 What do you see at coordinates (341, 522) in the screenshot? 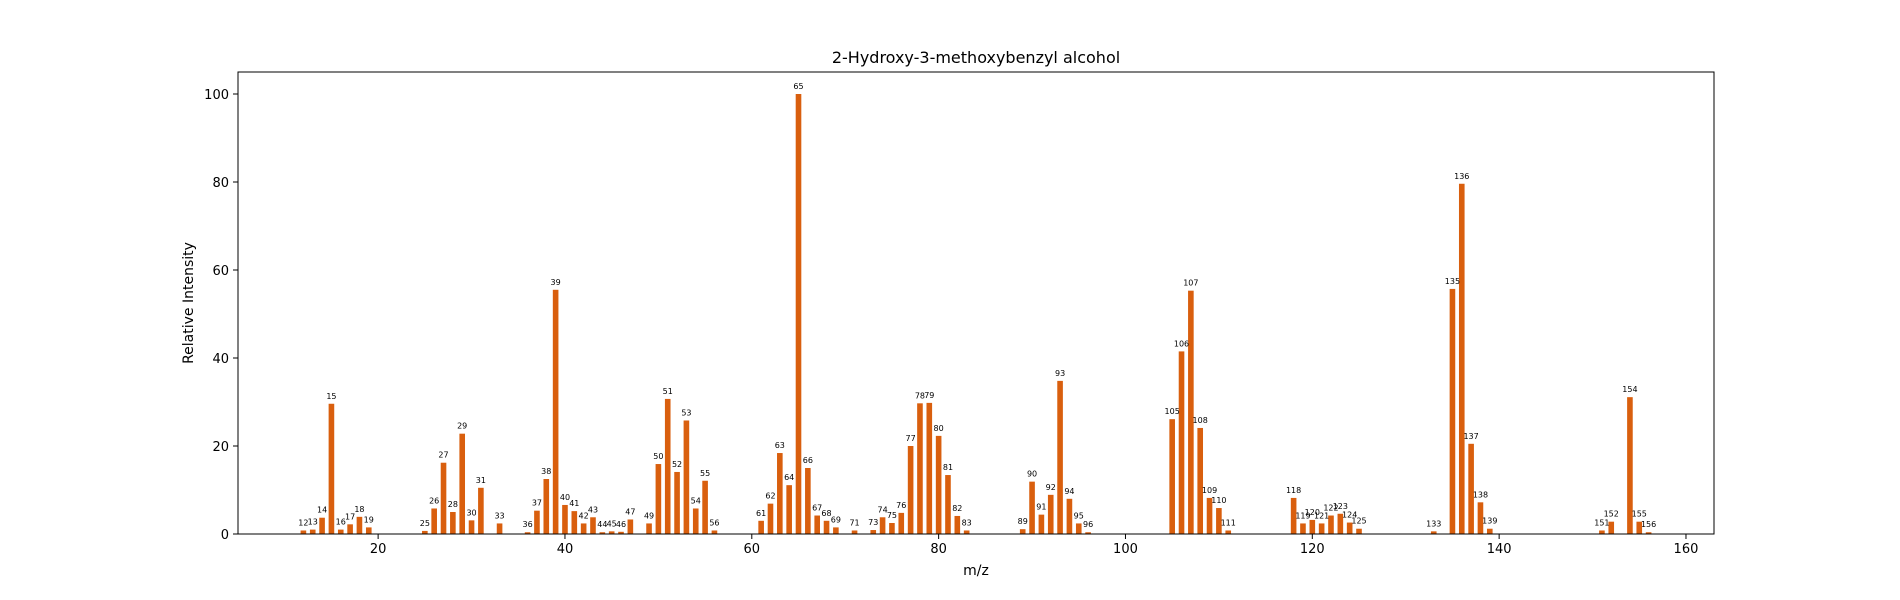
I see `bar-label-mz-16: 16` at bounding box center [341, 522].